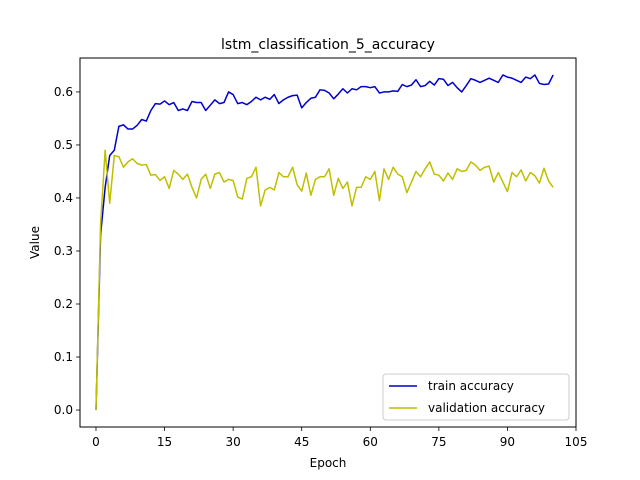 Image resolution: width=640 pixels, height=480 pixels. I want to click on legend: train accuracy validation accuracy, so click(476, 397).